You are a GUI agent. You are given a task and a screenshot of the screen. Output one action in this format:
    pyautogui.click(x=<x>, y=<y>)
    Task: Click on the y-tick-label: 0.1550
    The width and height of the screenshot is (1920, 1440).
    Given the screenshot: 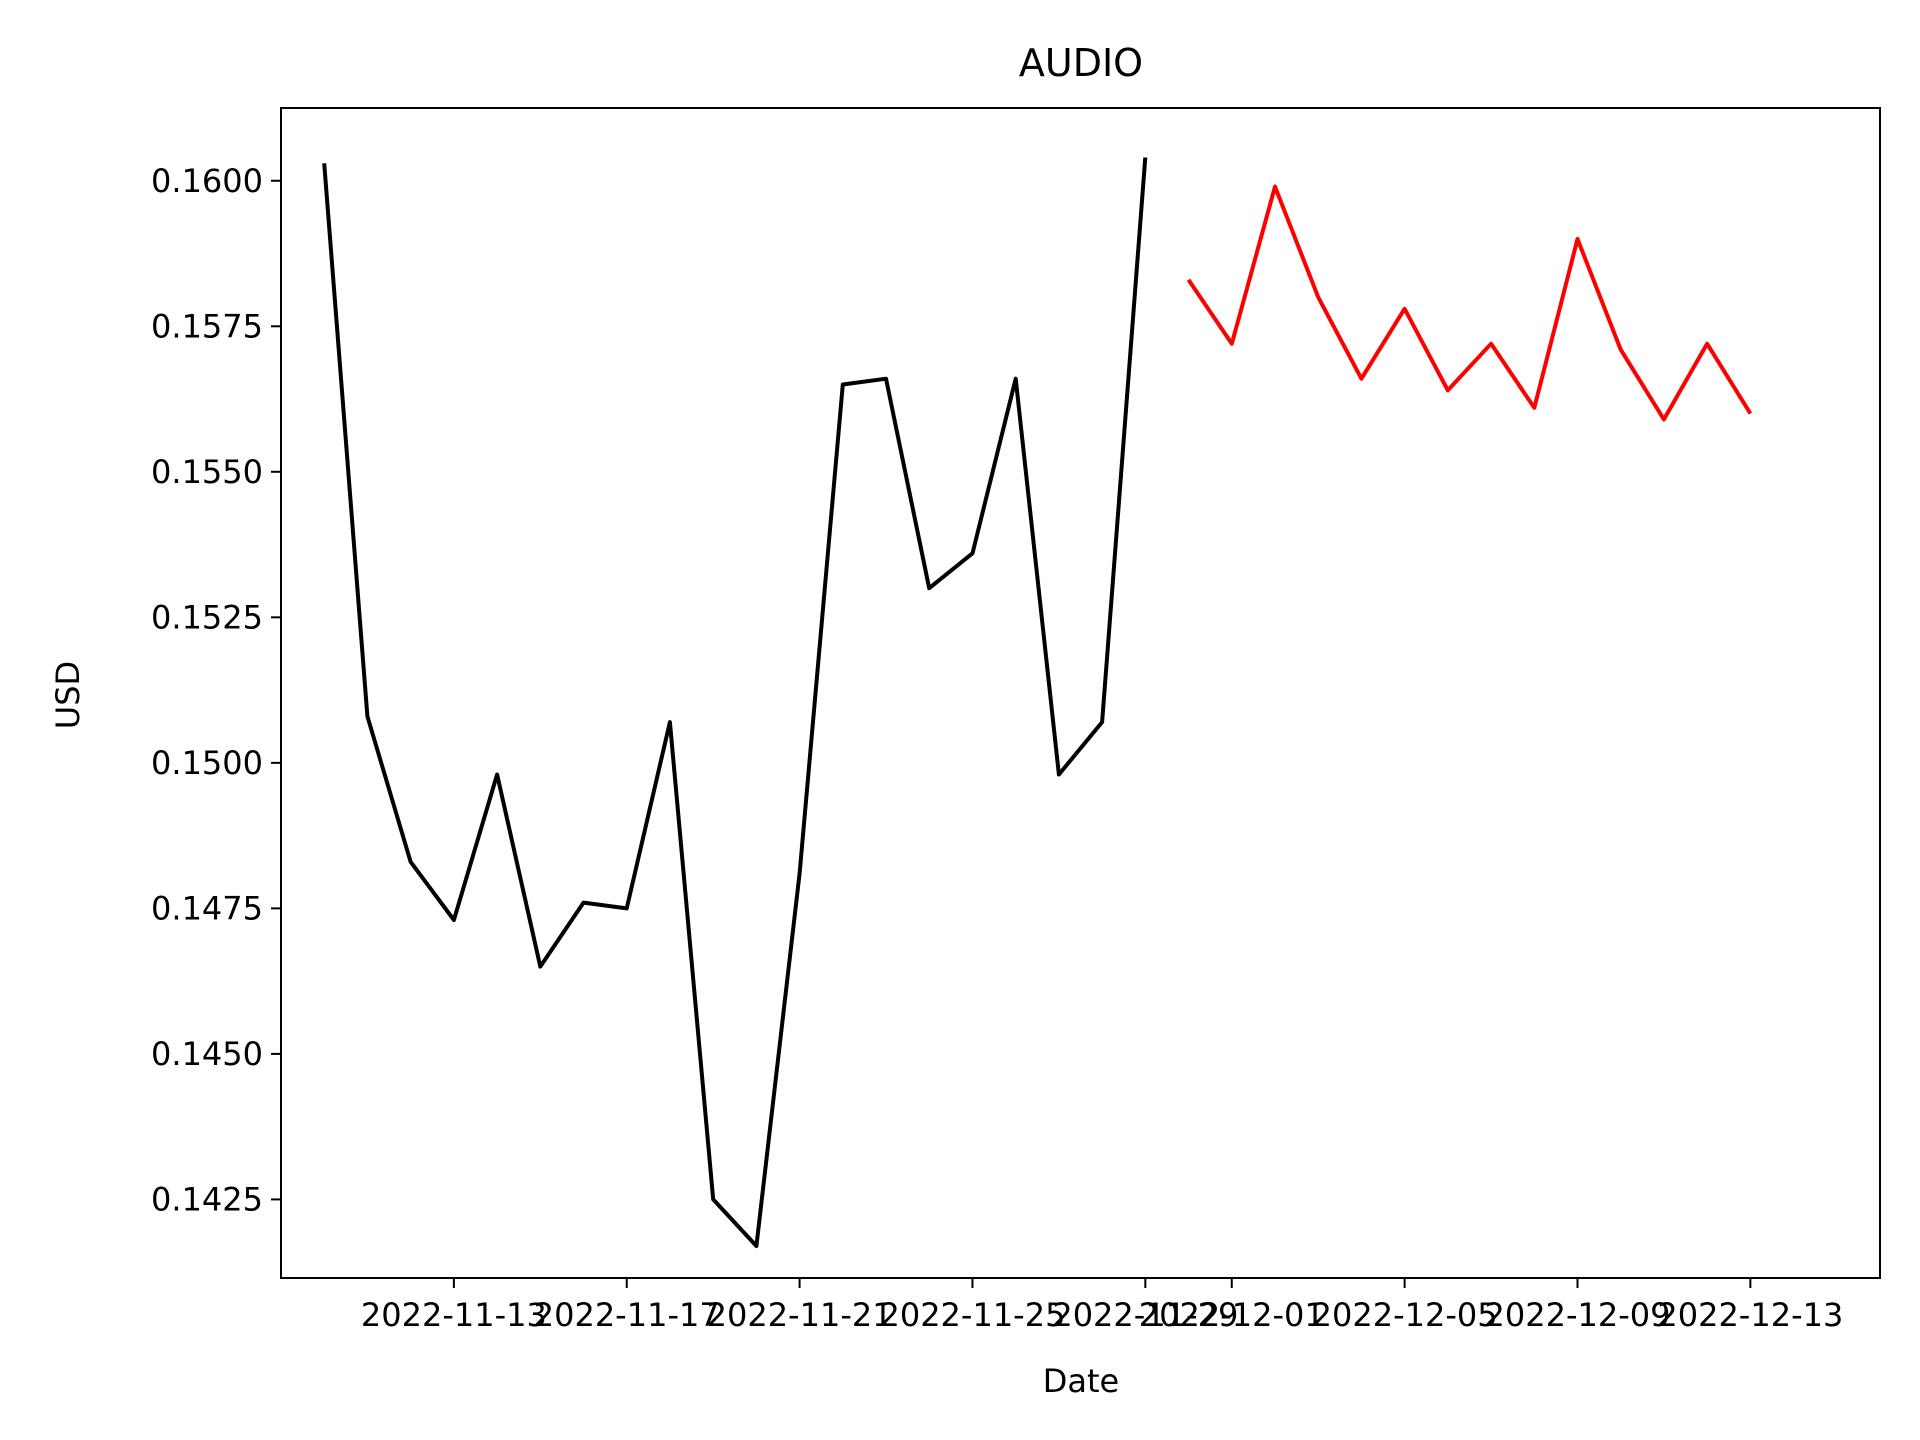 What is the action you would take?
    pyautogui.click(x=207, y=472)
    